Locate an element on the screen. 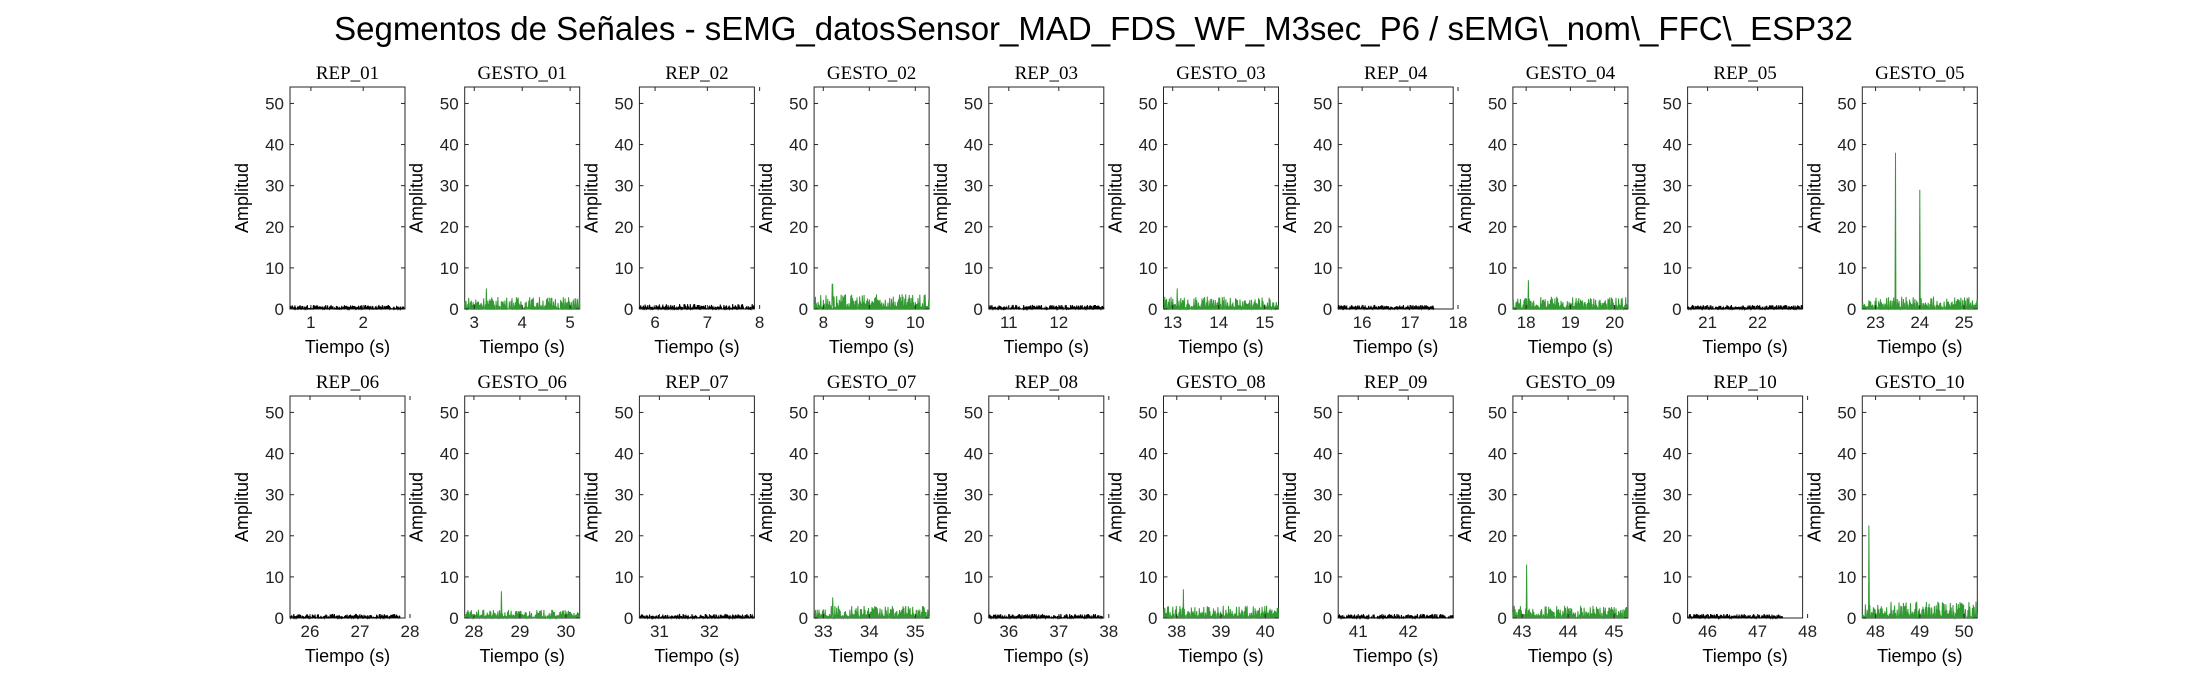 This screenshot has width=2187, height=688. x-tick-label: 8 is located at coordinates (759, 322).